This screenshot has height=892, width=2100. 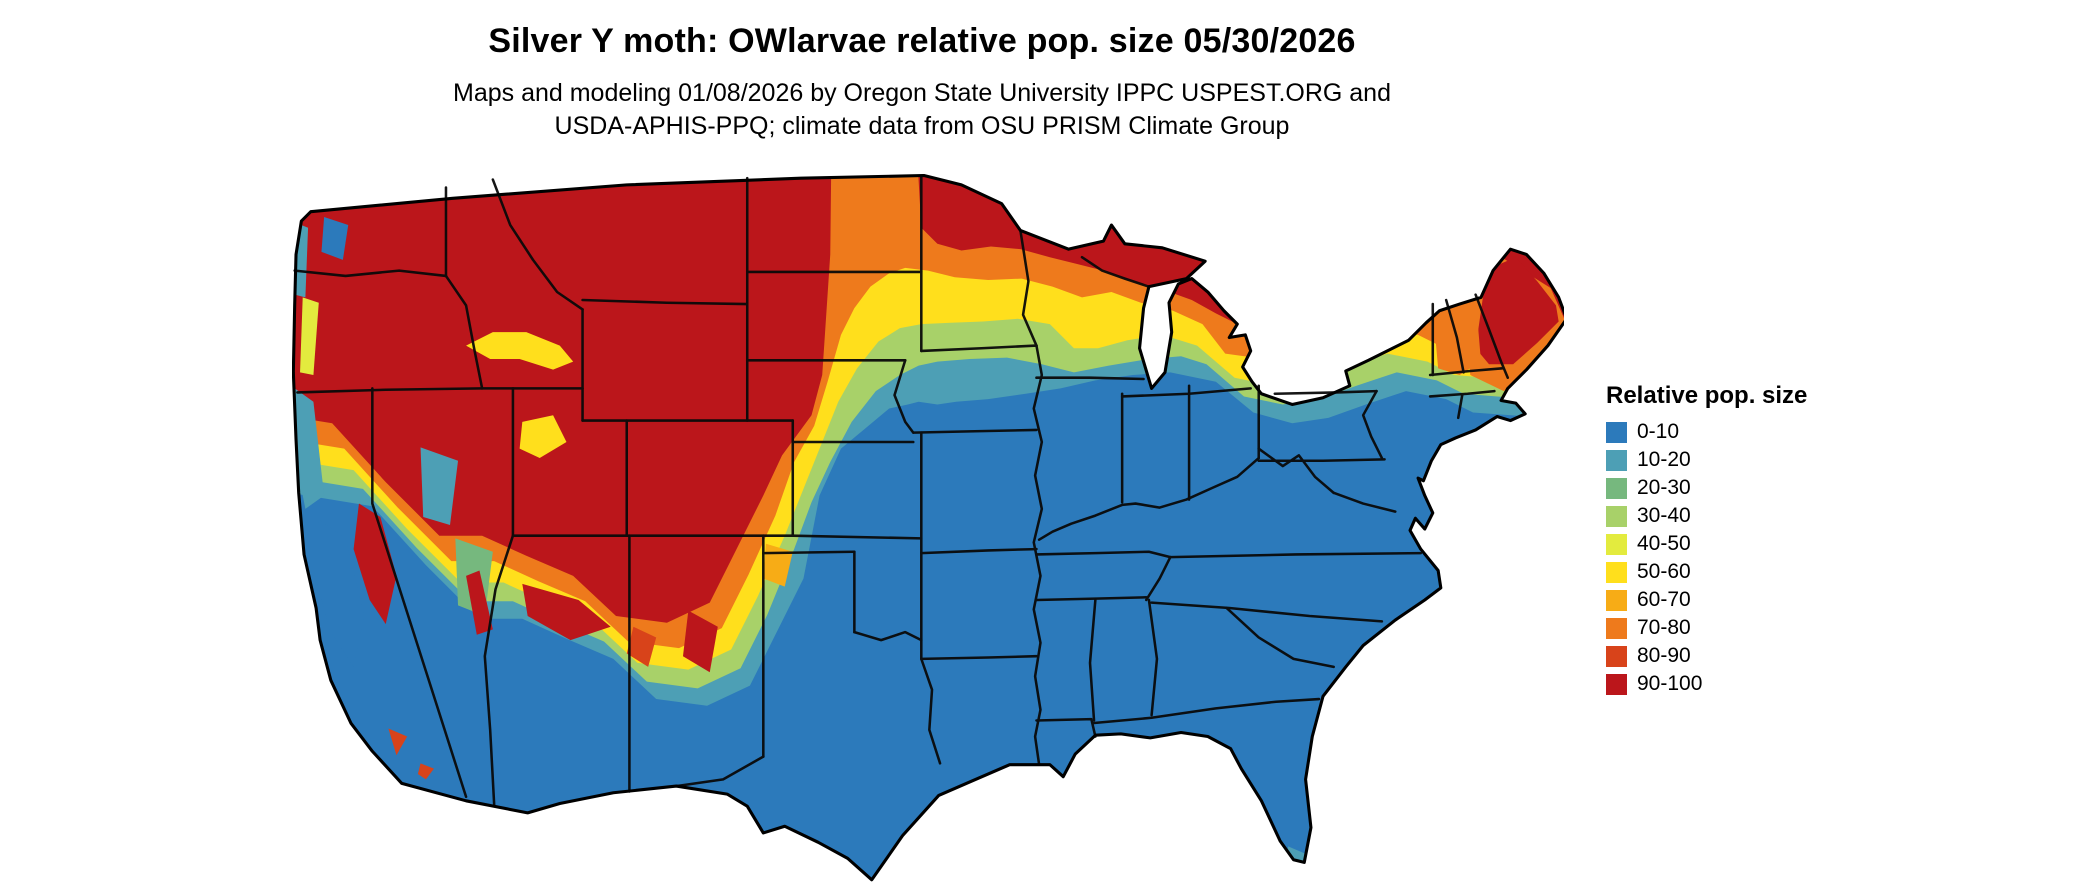 What do you see at coordinates (1658, 431) in the screenshot?
I see `legend-label: 0-10` at bounding box center [1658, 431].